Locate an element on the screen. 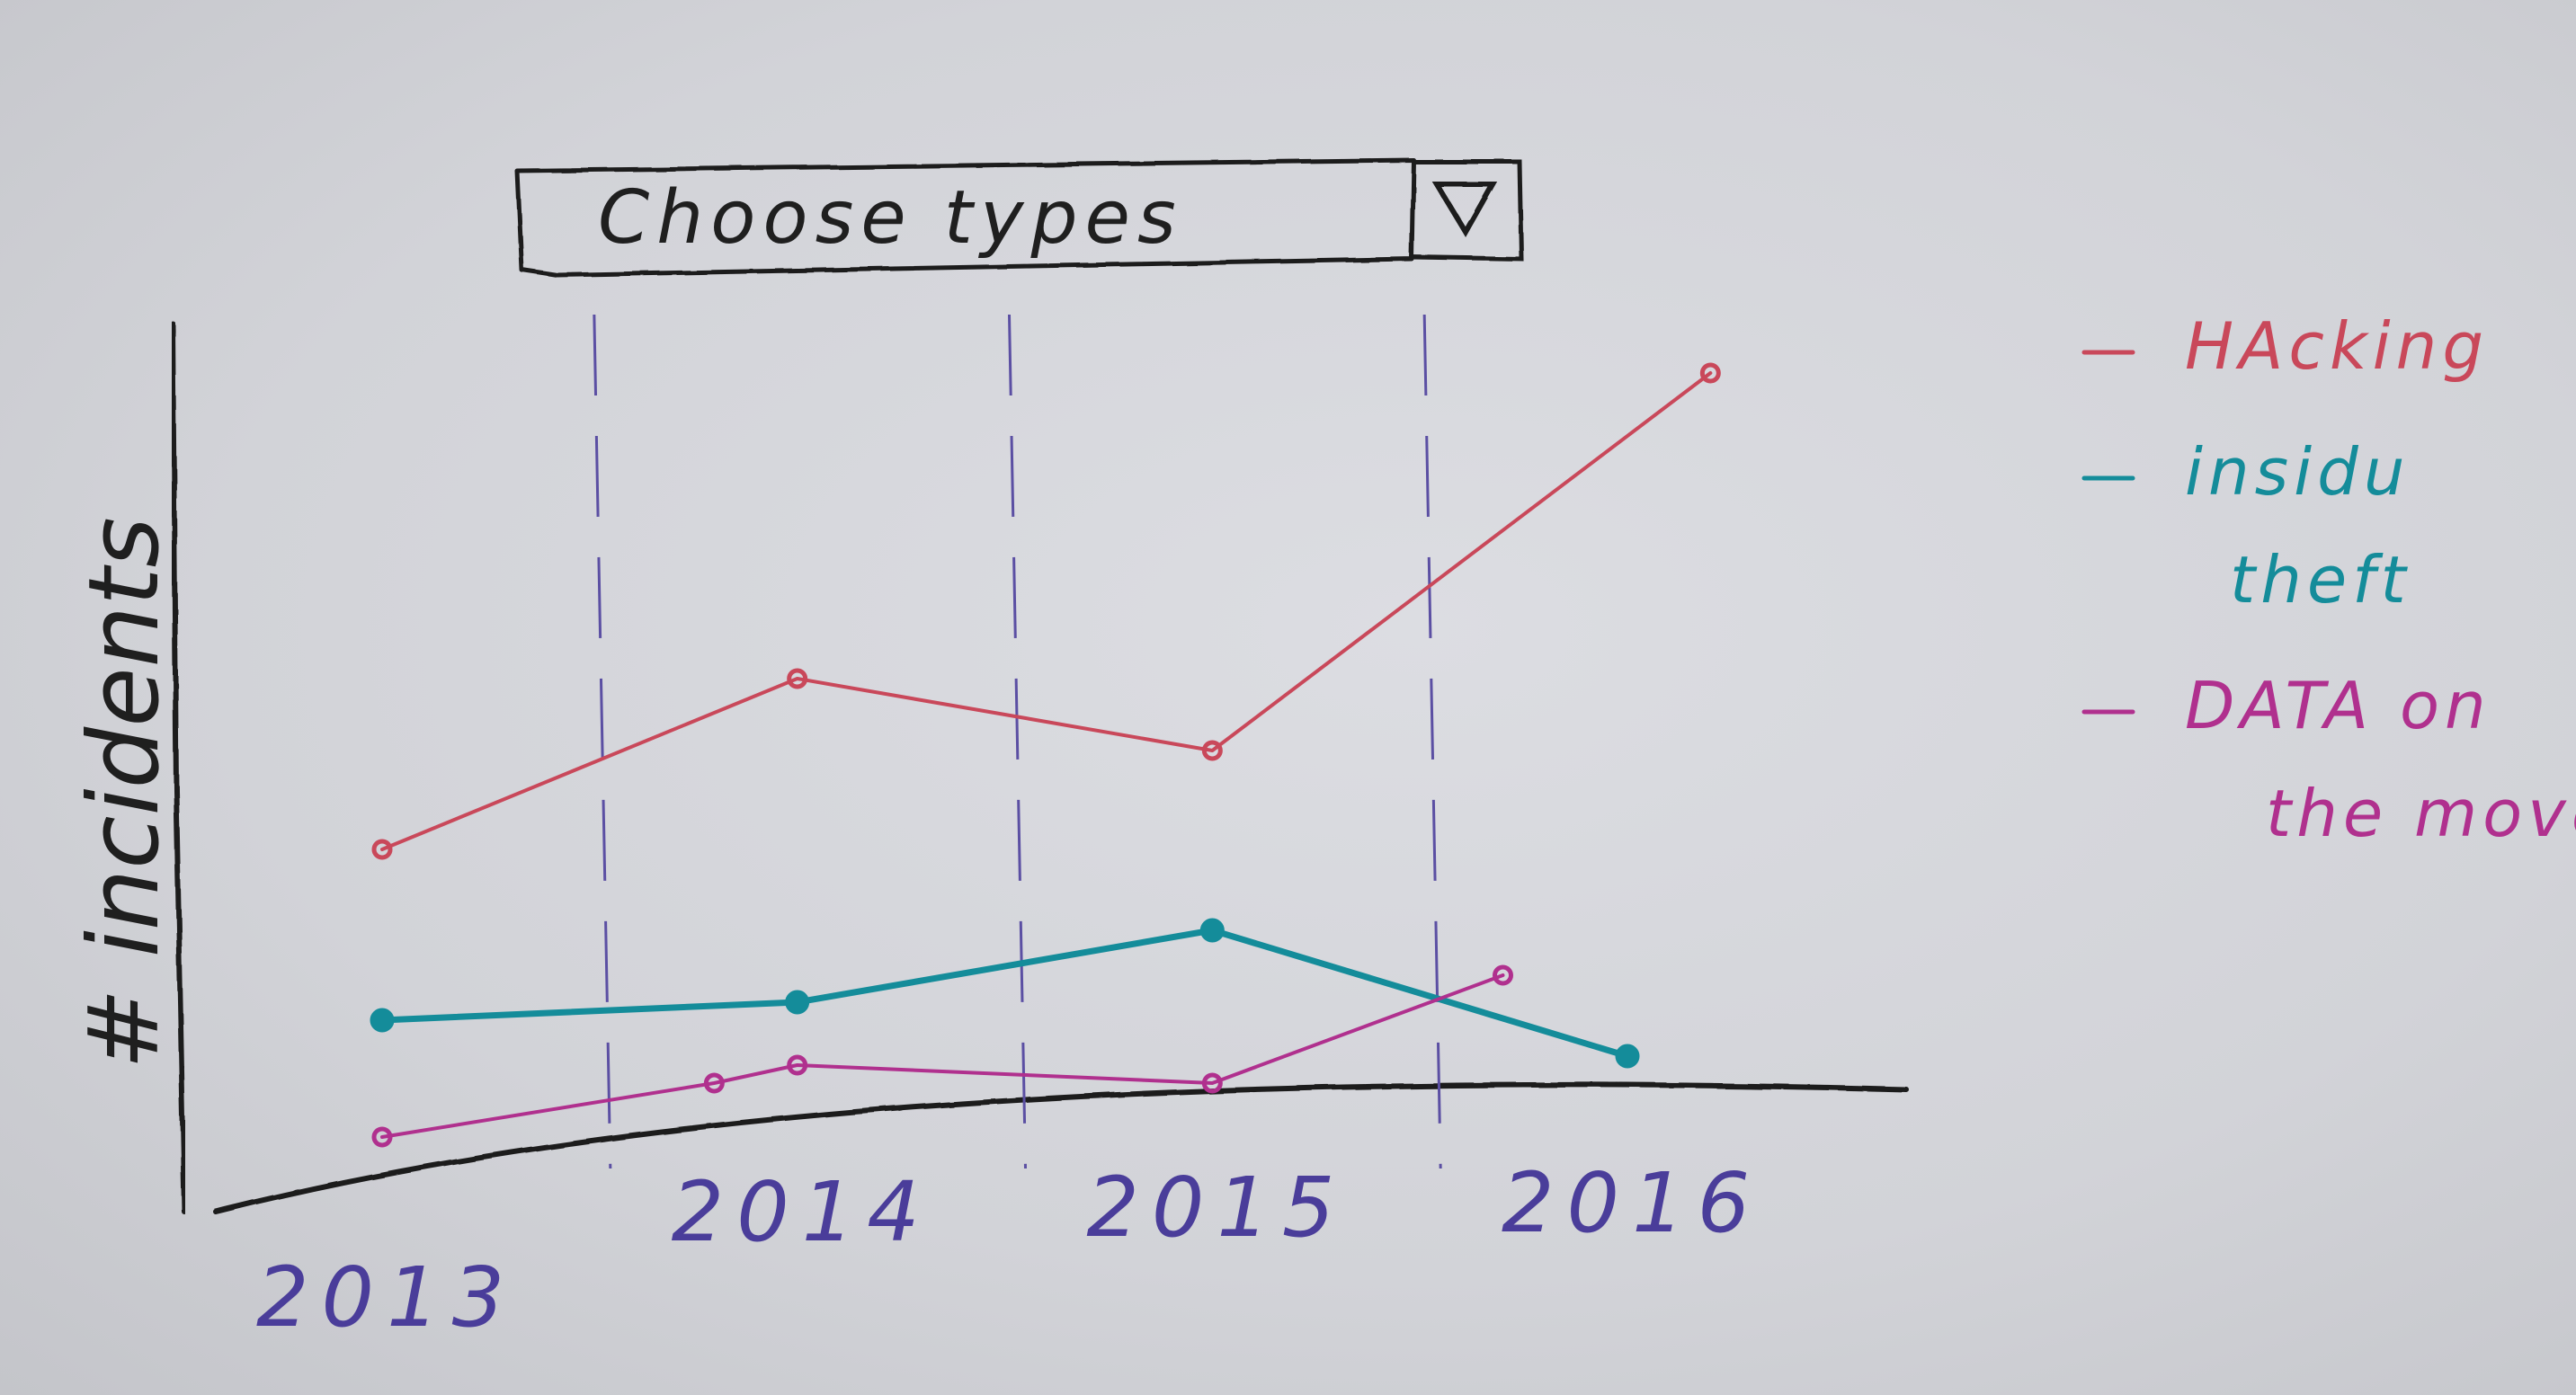  dropdown-label: Choose types is located at coordinates (891, 218).